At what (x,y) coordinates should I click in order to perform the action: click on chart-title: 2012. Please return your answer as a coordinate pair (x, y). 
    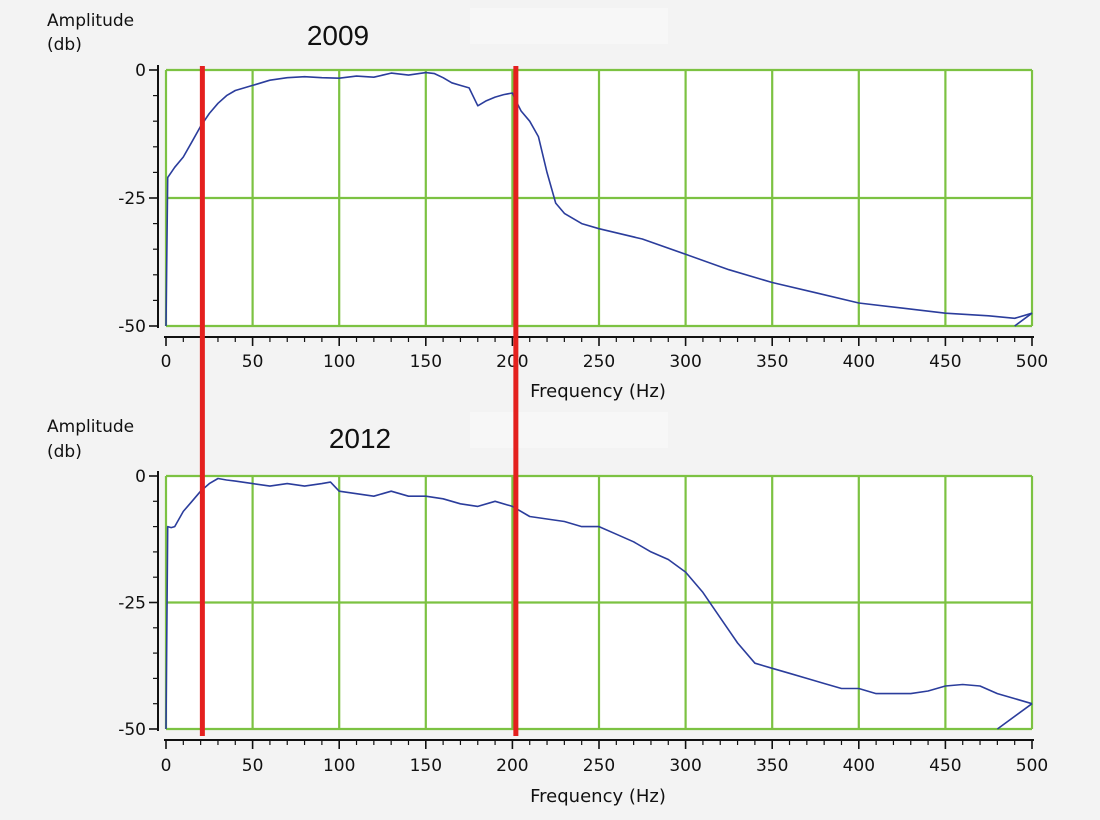
    Looking at the image, I should click on (360, 438).